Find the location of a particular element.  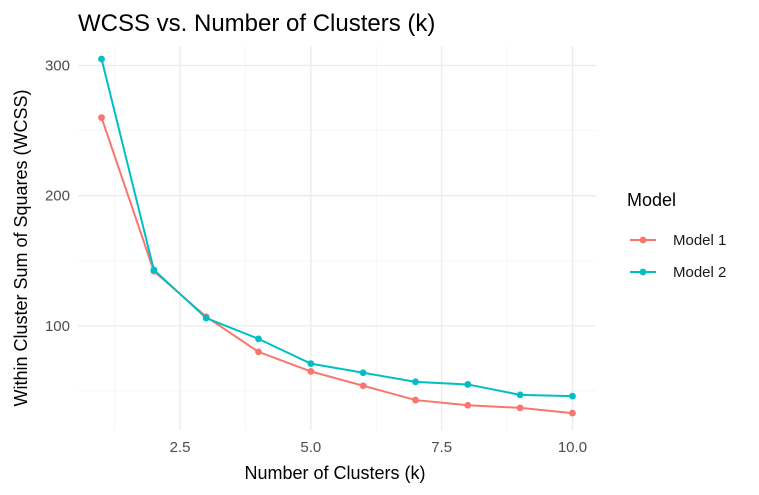

x-tick-label: 10.0 is located at coordinates (572, 447).